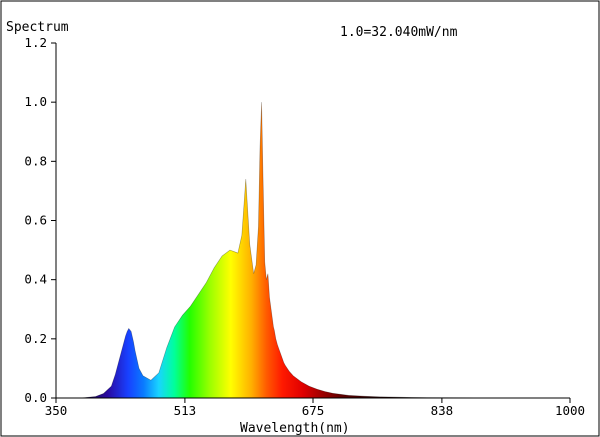 This screenshot has height=437, width=600. What do you see at coordinates (570, 410) in the screenshot?
I see `x-tick-label: 1000` at bounding box center [570, 410].